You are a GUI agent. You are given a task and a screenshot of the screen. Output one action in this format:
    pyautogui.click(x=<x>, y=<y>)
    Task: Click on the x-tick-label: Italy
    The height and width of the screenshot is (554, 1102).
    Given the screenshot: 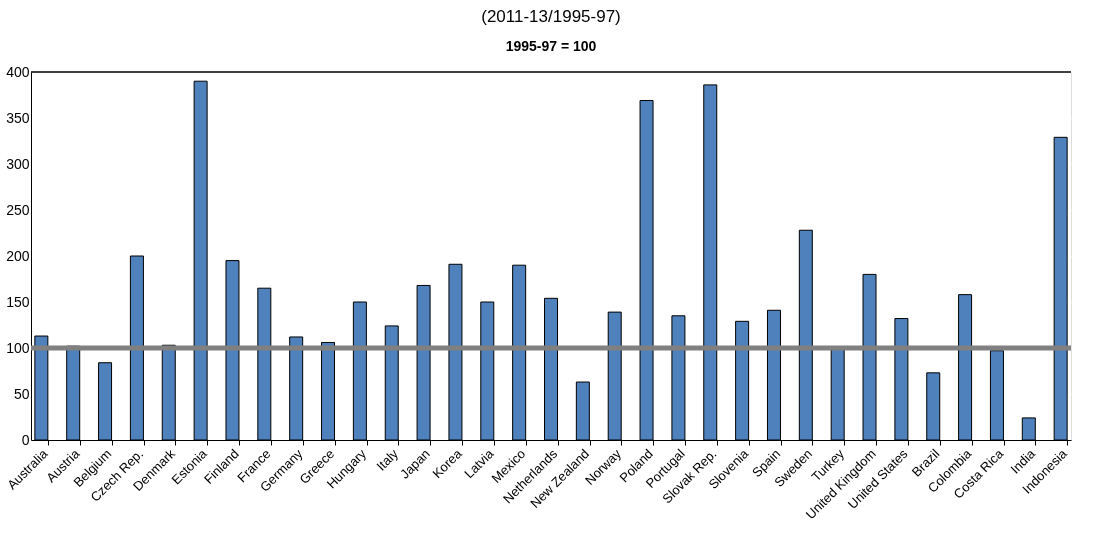 What is the action you would take?
    pyautogui.click(x=387, y=459)
    